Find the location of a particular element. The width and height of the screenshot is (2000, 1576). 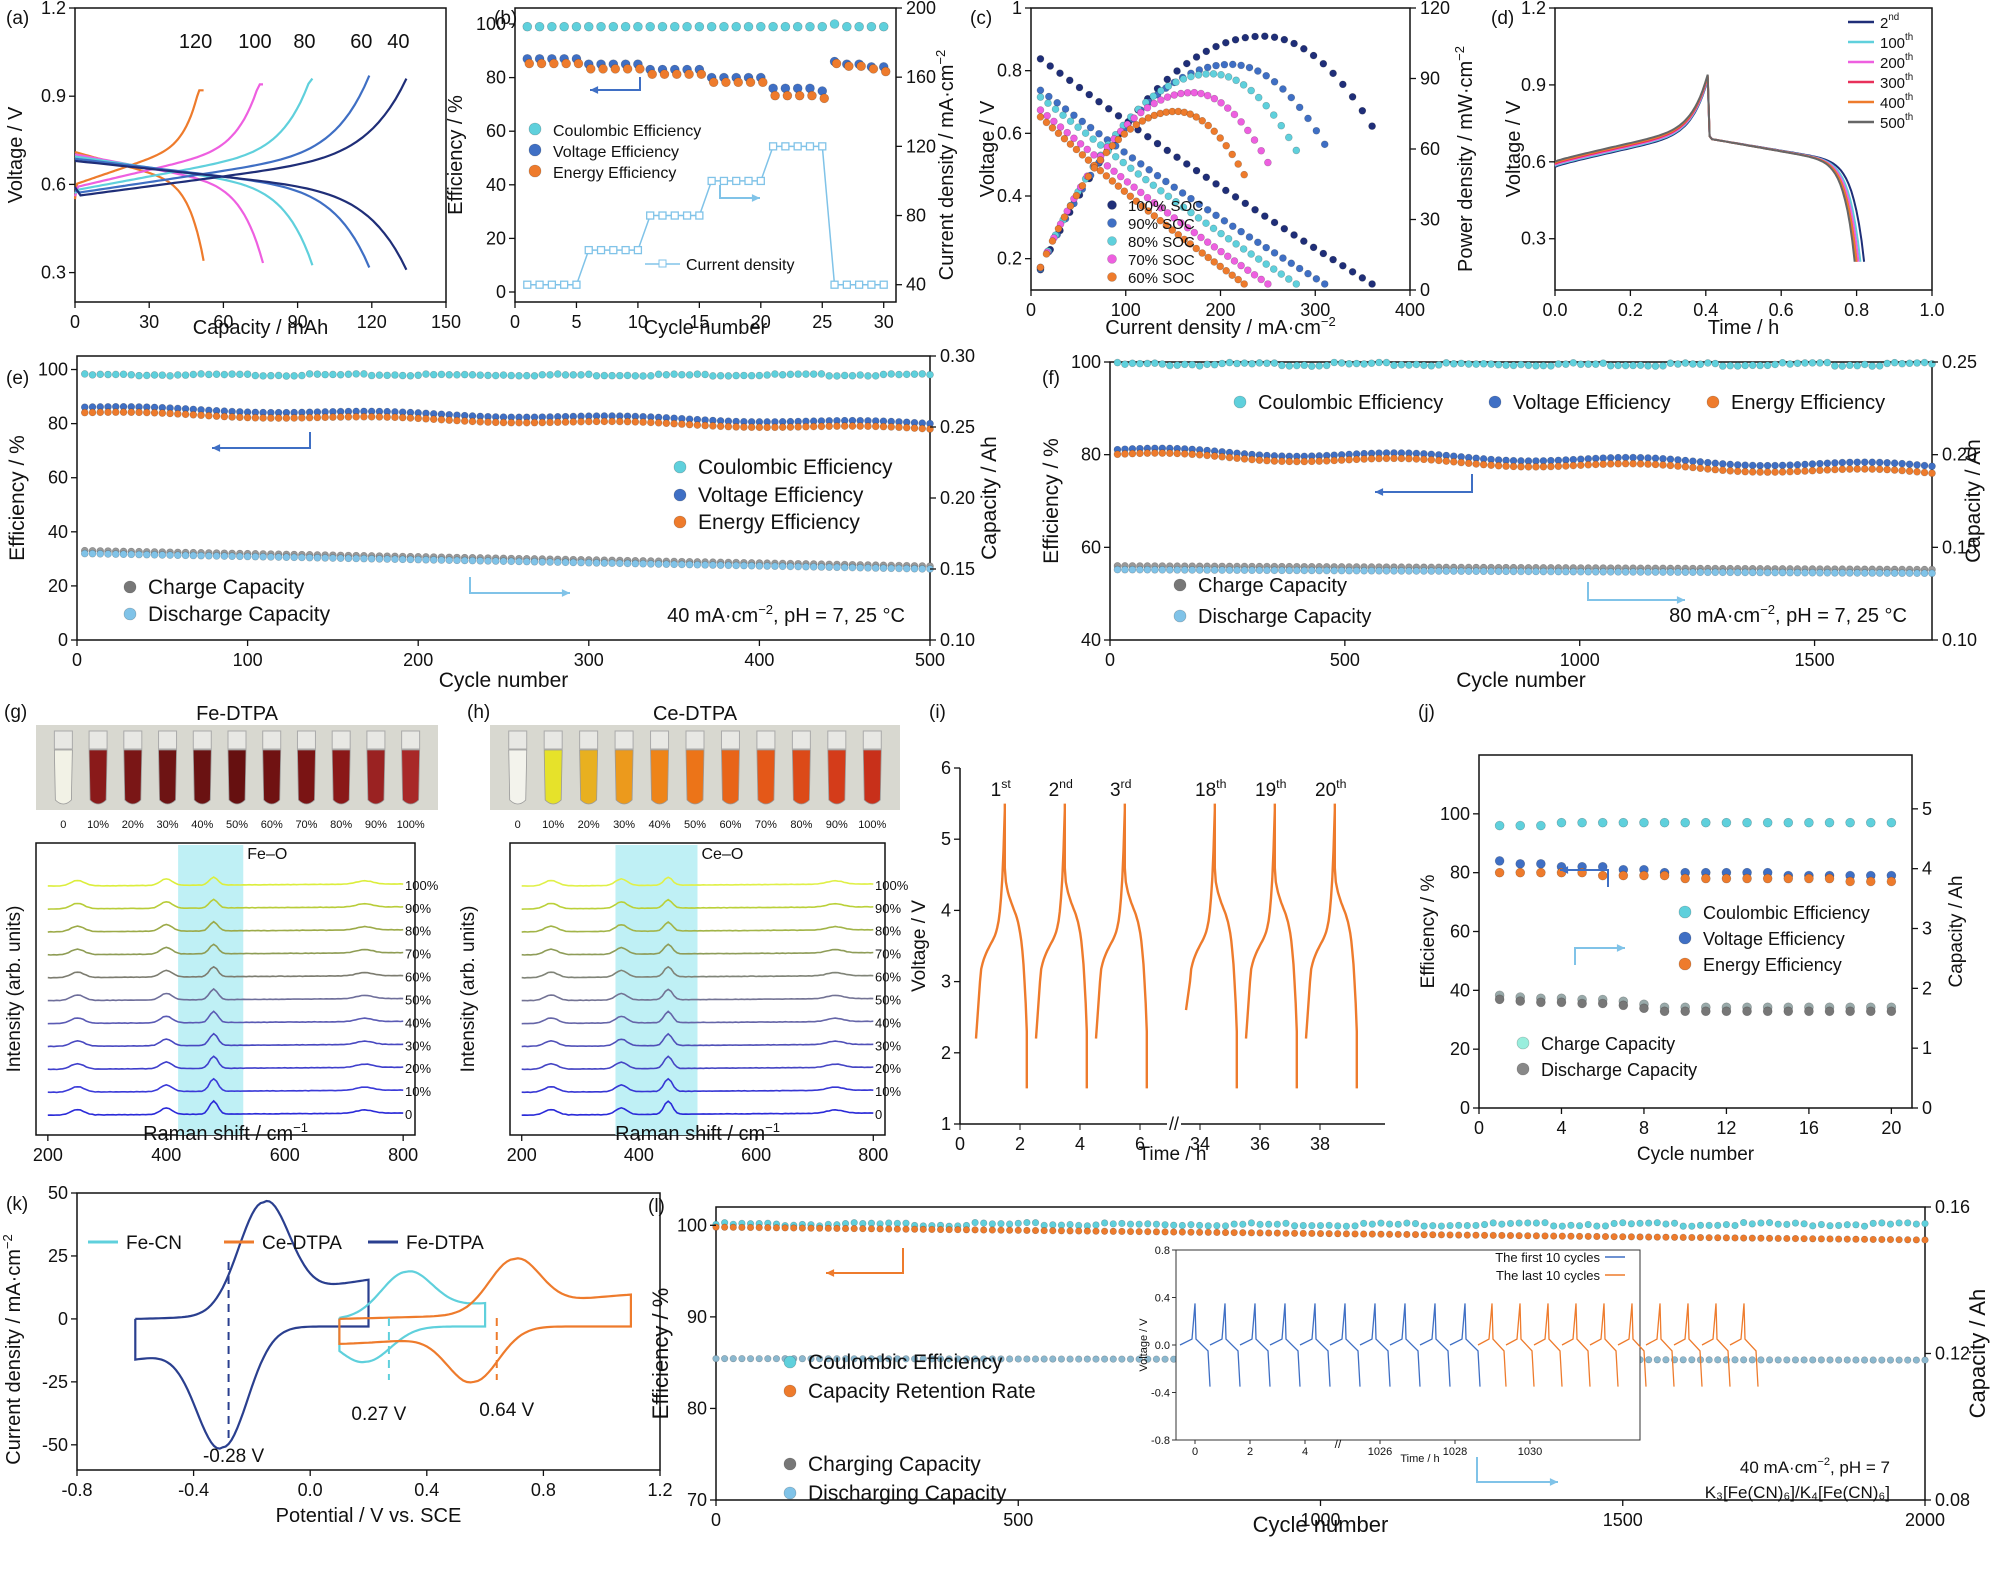

x-axis-title: Raman shift / cm−1 is located at coordinates (697, 1132).